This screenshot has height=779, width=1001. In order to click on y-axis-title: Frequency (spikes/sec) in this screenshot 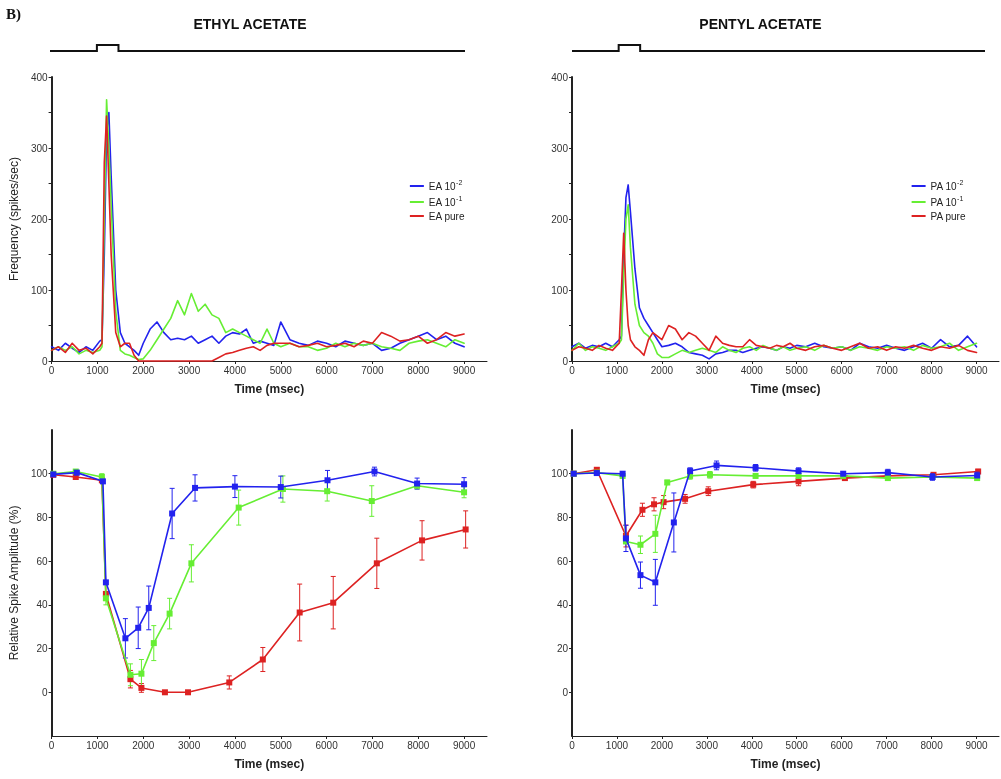, I will do `click(14, 219)`.